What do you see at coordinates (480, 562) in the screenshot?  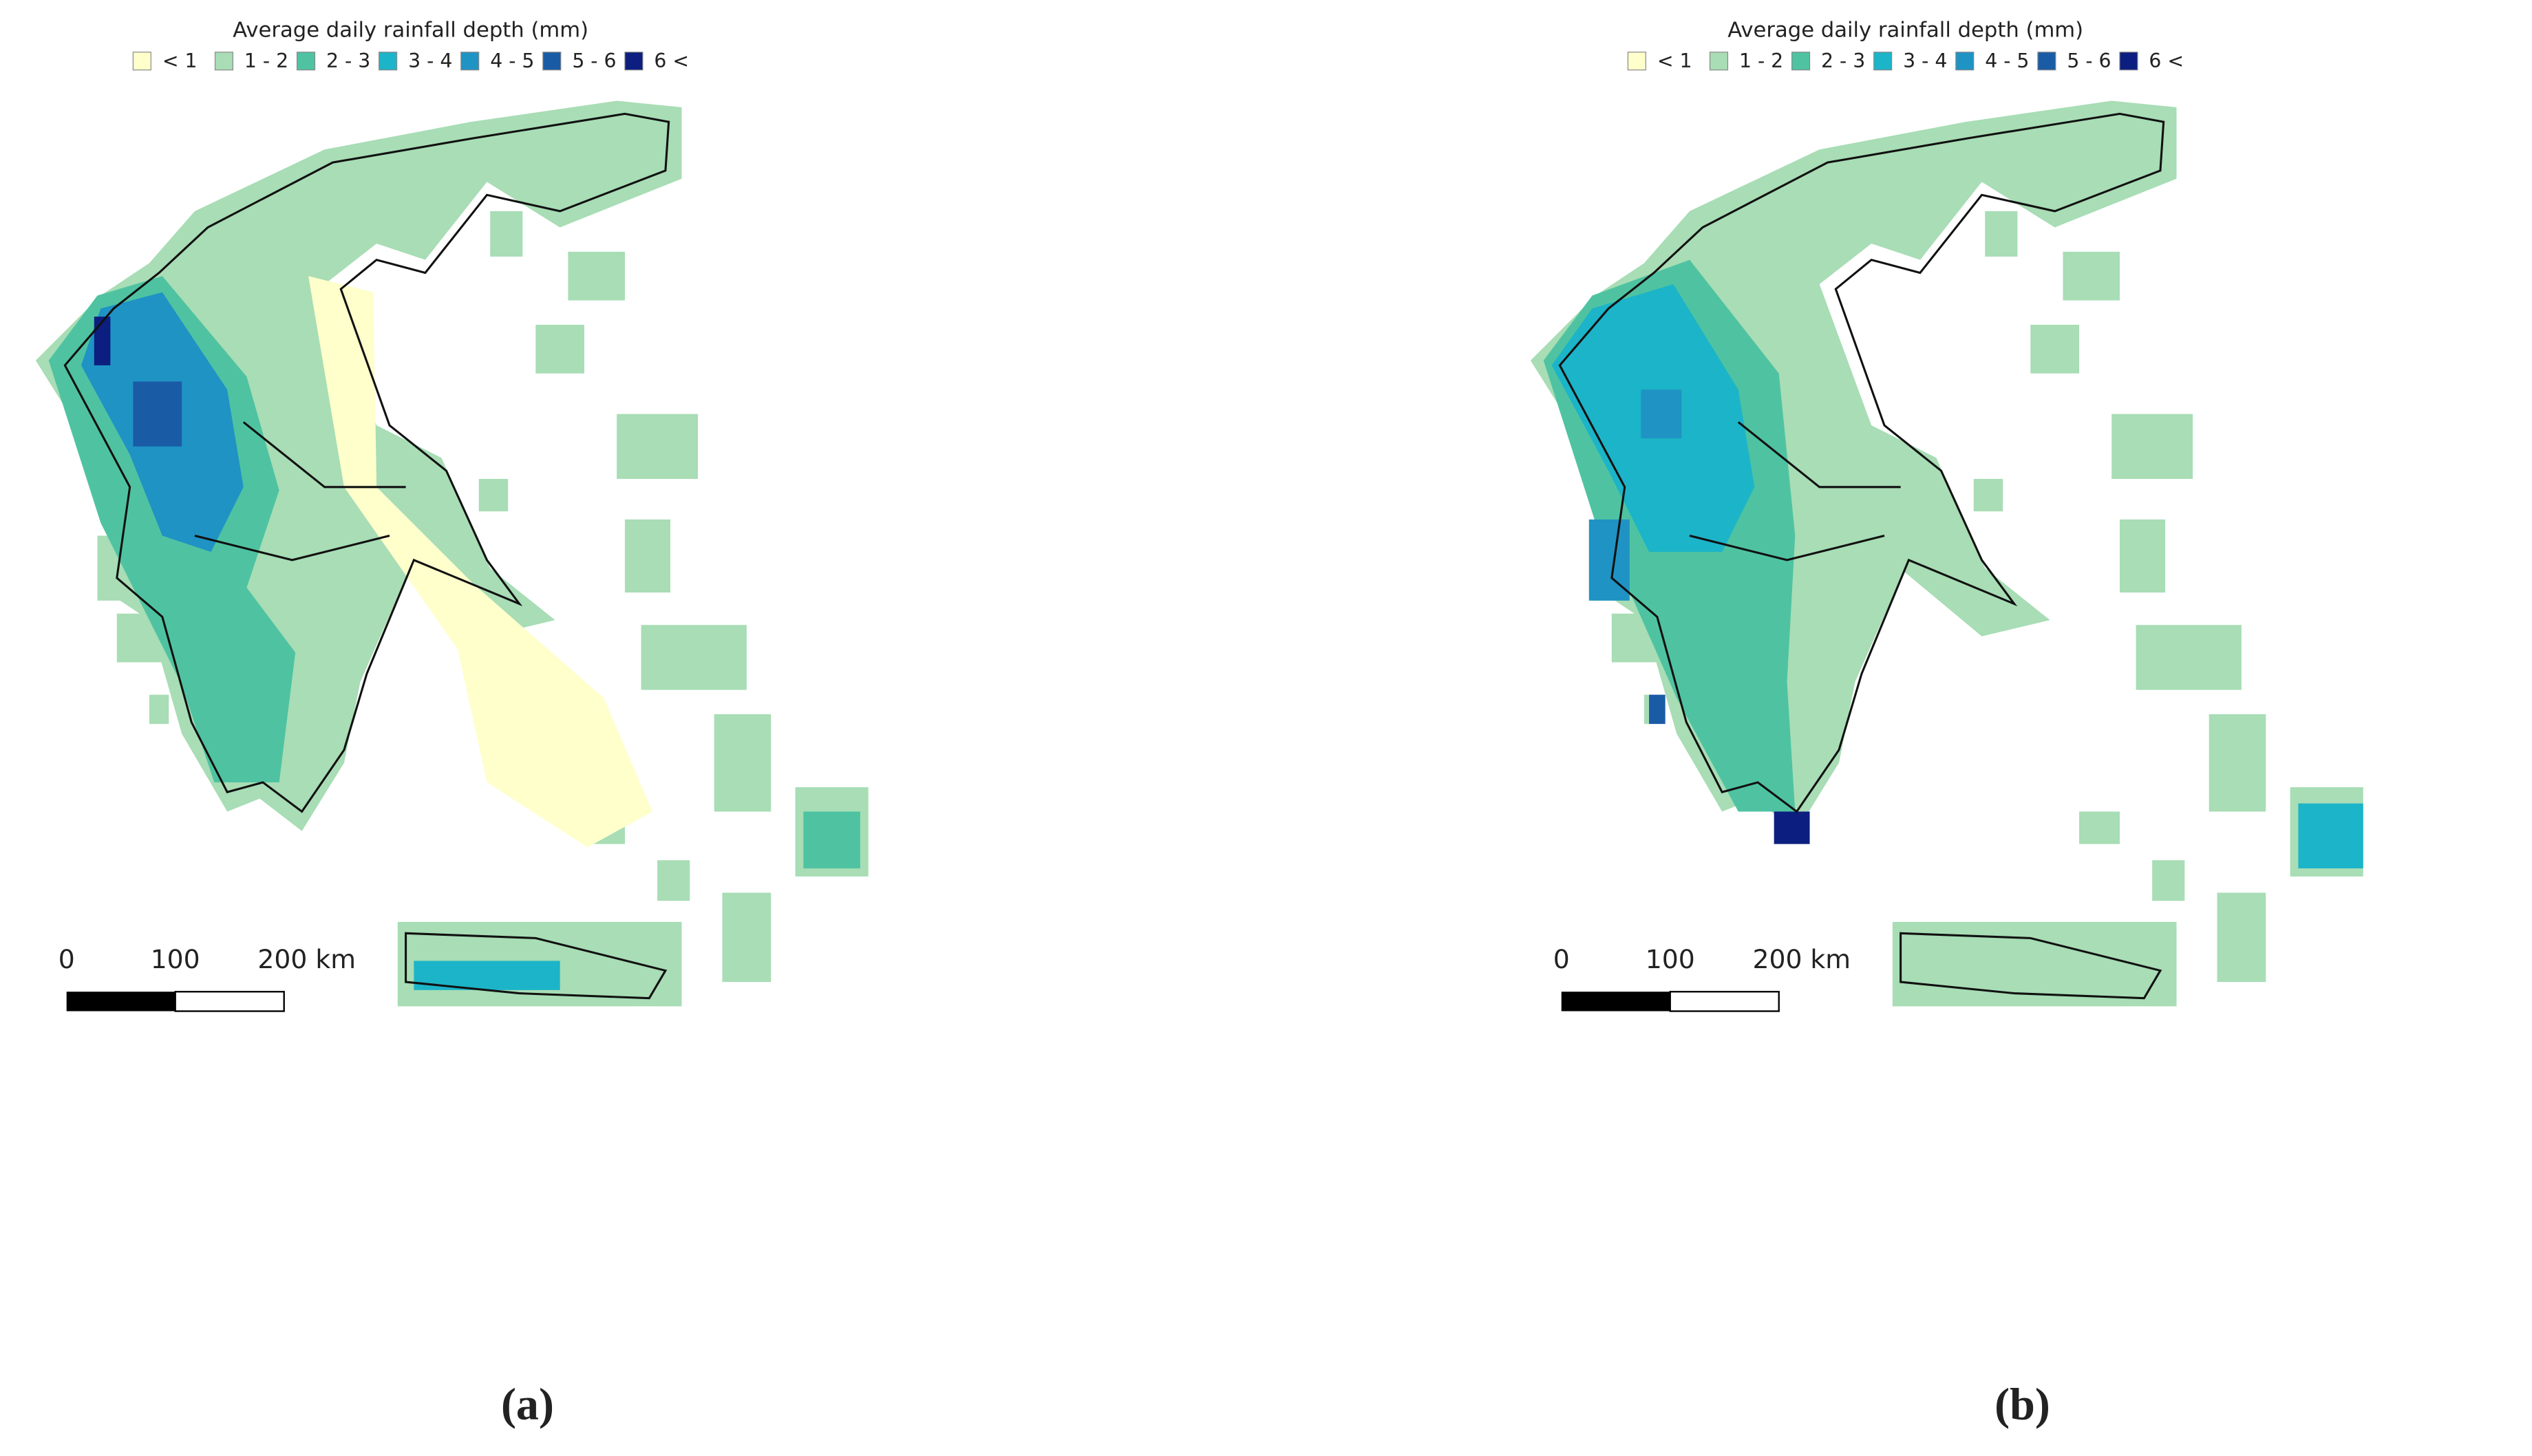 I see `dry-zone` at bounding box center [480, 562].